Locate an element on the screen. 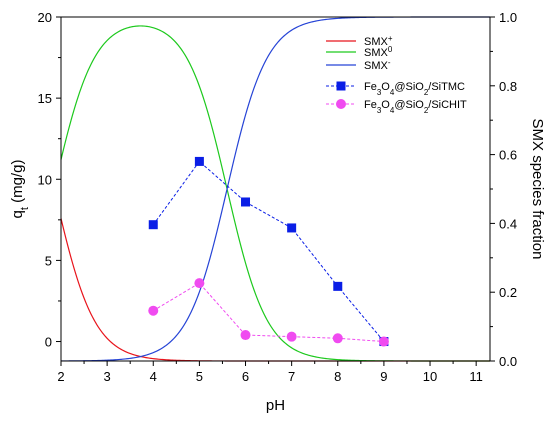 The height and width of the screenshot is (424, 550). y-right-tick-label-1: 0.2 is located at coordinates (508, 292).